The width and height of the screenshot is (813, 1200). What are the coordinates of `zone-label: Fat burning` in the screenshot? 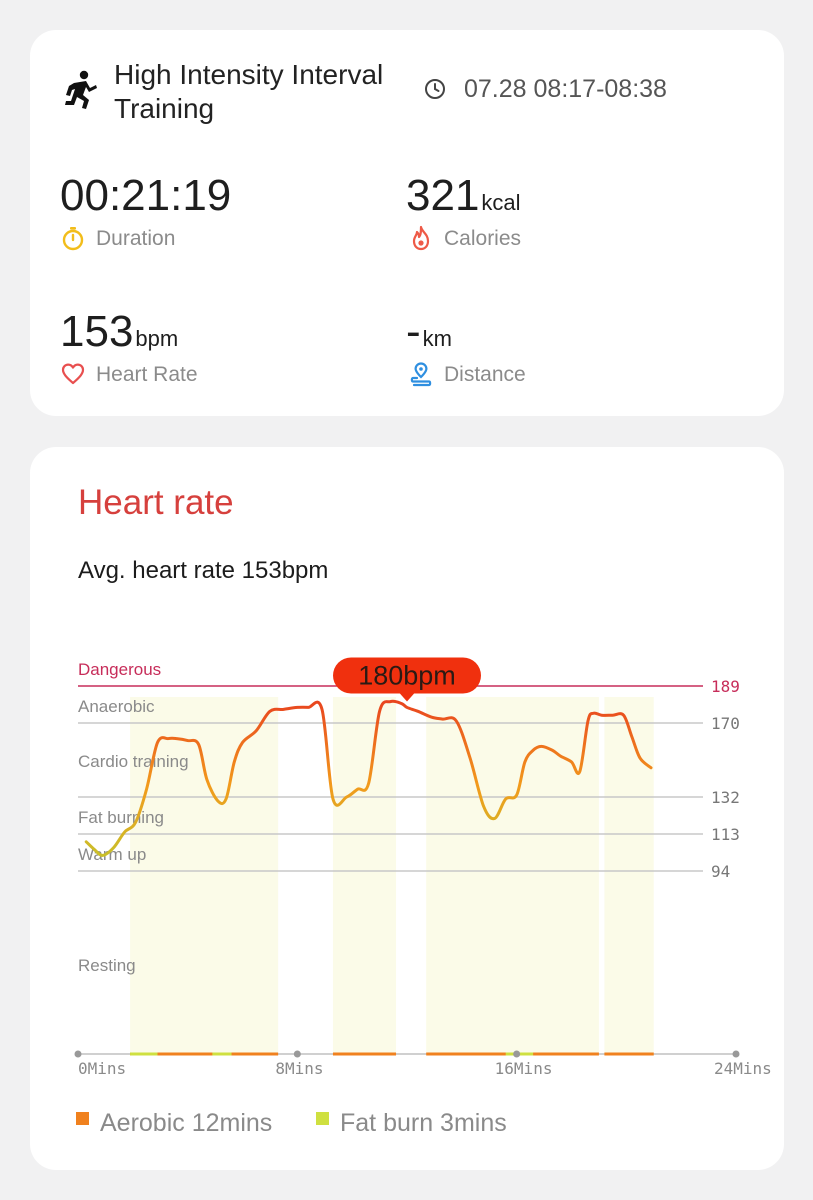 It's located at (121, 817).